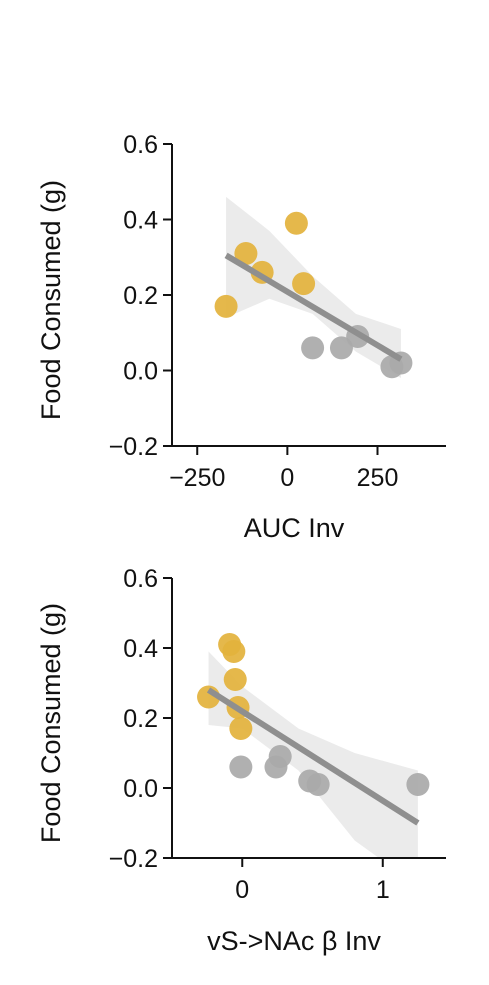 This screenshot has width=489, height=985. What do you see at coordinates (294, 941) in the screenshot?
I see `x-axis-title: vS->NAc β Inv` at bounding box center [294, 941].